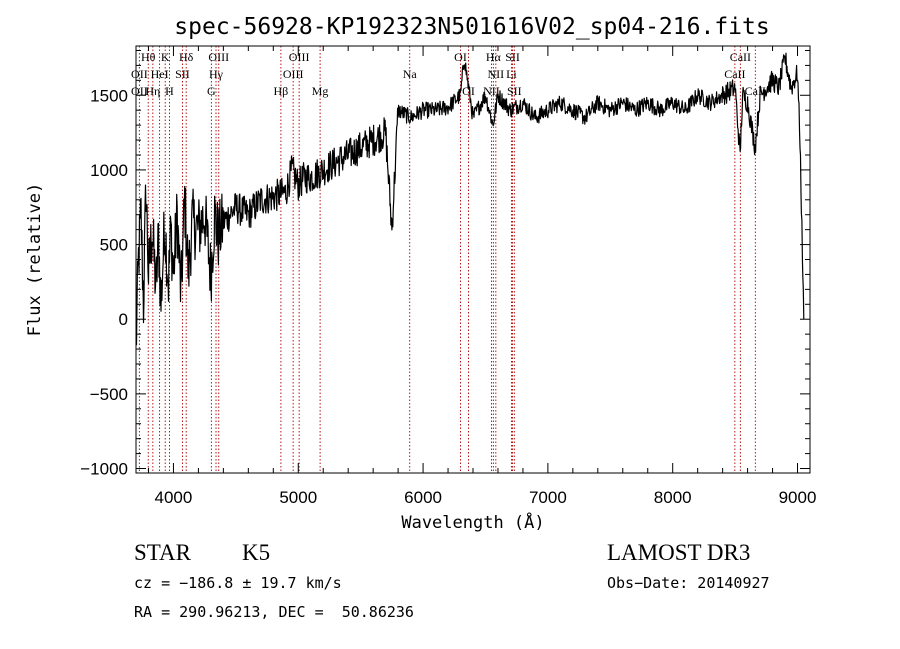 Image resolution: width=900 pixels, height=649 pixels. Describe the element at coordinates (152, 91) in the screenshot. I see `reference-label-19: Hη` at that location.